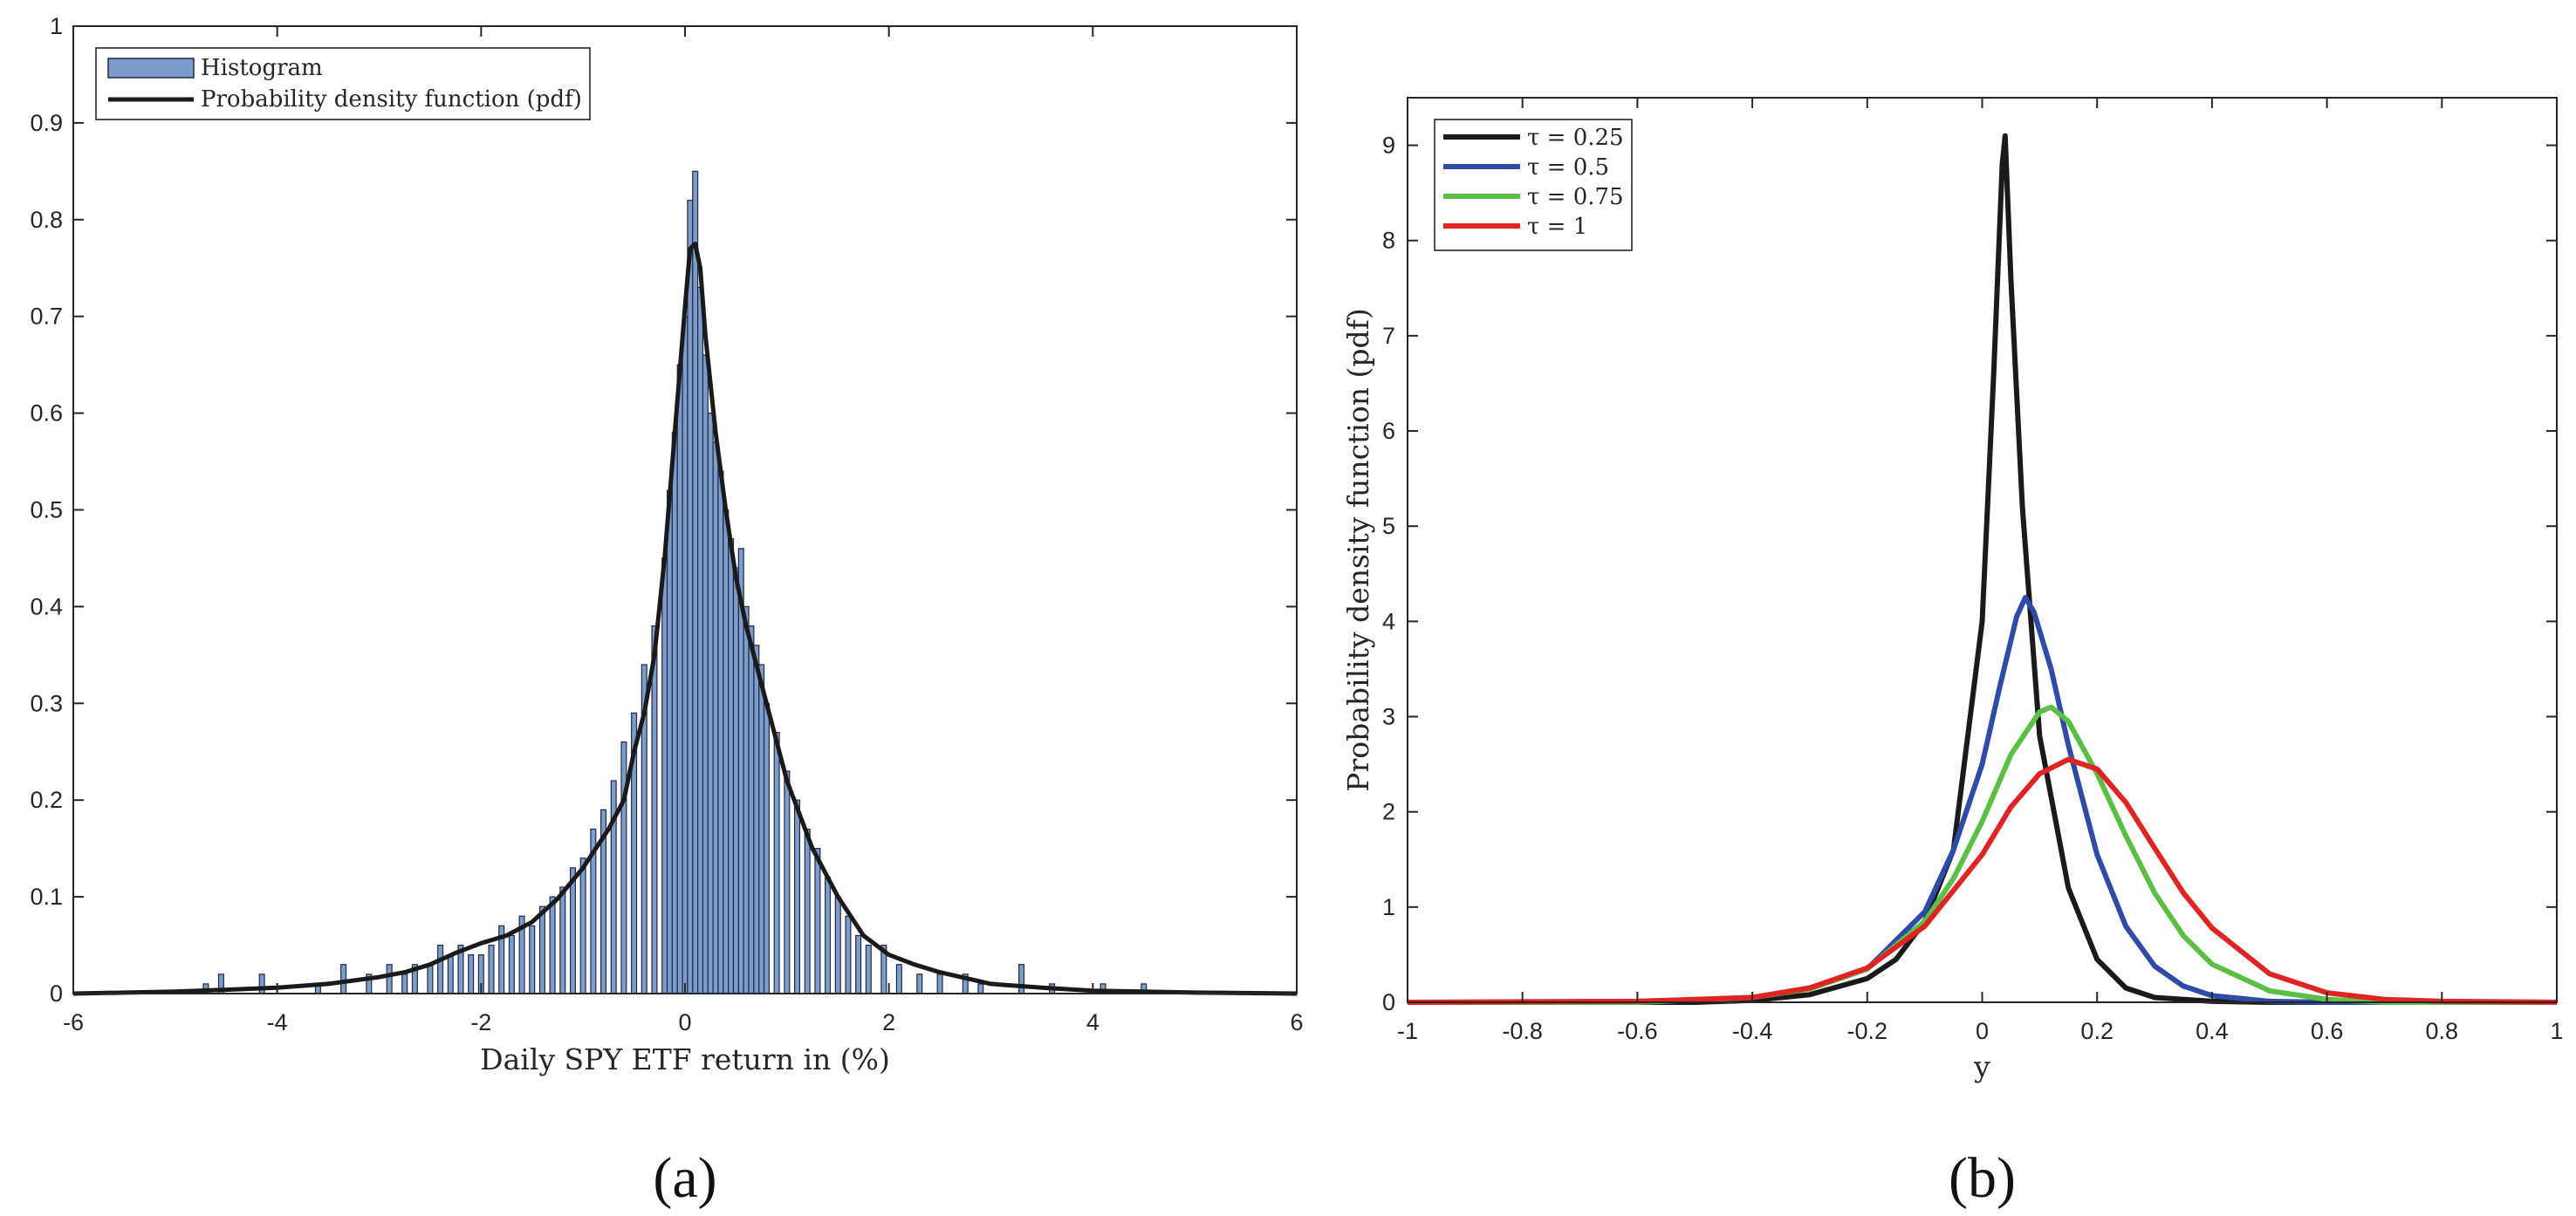 The width and height of the screenshot is (2576, 1216). Describe the element at coordinates (1568, 167) in the screenshot. I see `legend-label: τ = 0.5` at that location.